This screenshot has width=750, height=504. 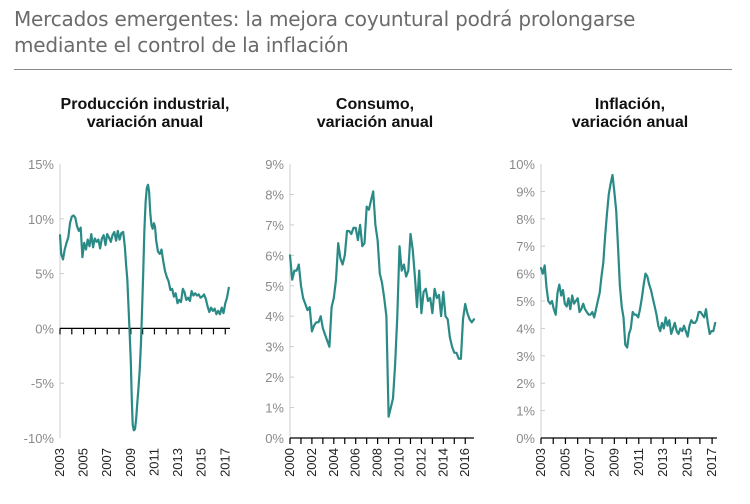 What do you see at coordinates (373, 69) in the screenshot?
I see `title-divider` at bounding box center [373, 69].